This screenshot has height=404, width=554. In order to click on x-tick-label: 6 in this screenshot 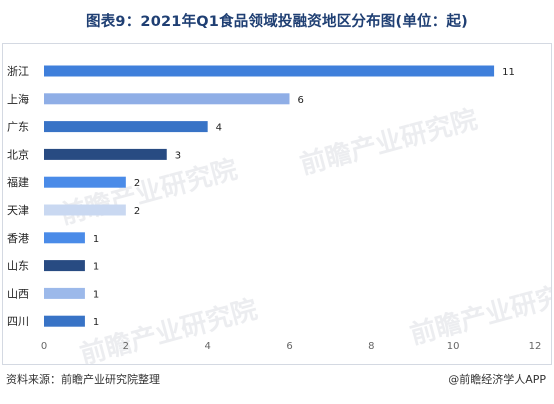, I will do `click(289, 346)`.